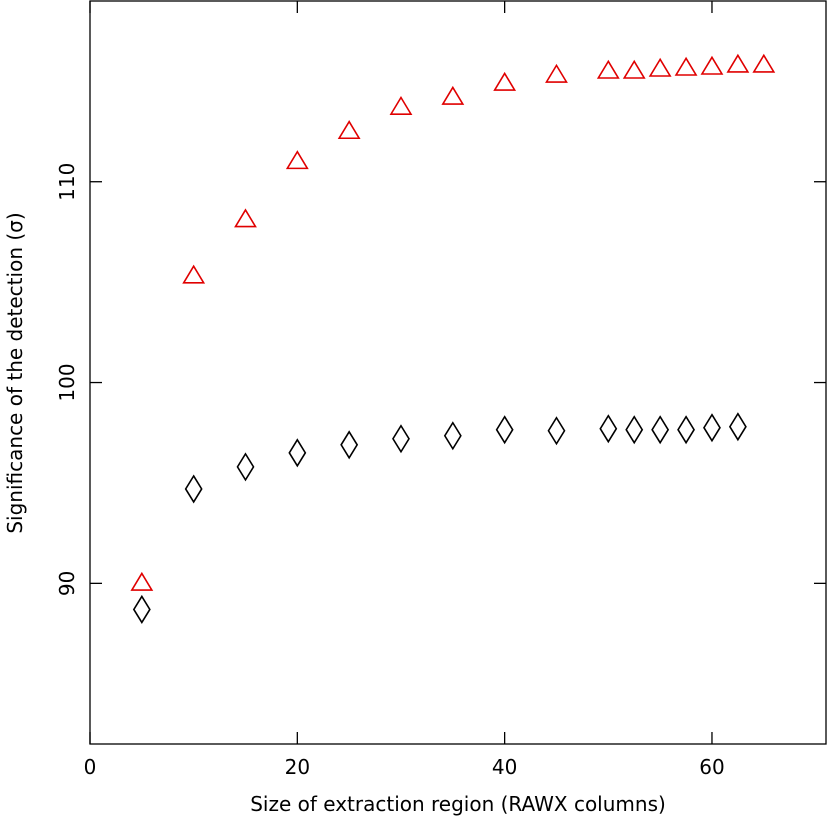 The width and height of the screenshot is (830, 821). Describe the element at coordinates (67, 583) in the screenshot. I see `y-tick-label: 90` at that location.